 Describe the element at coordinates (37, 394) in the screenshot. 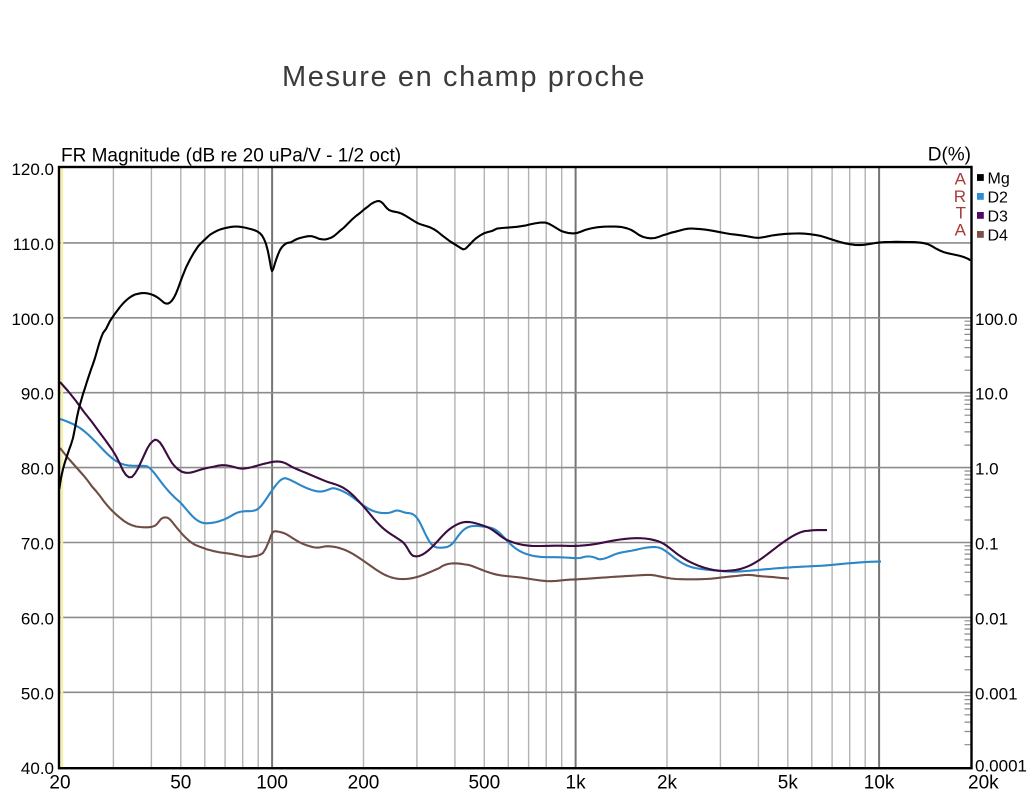

I see `svg-text: 90.0` at that location.